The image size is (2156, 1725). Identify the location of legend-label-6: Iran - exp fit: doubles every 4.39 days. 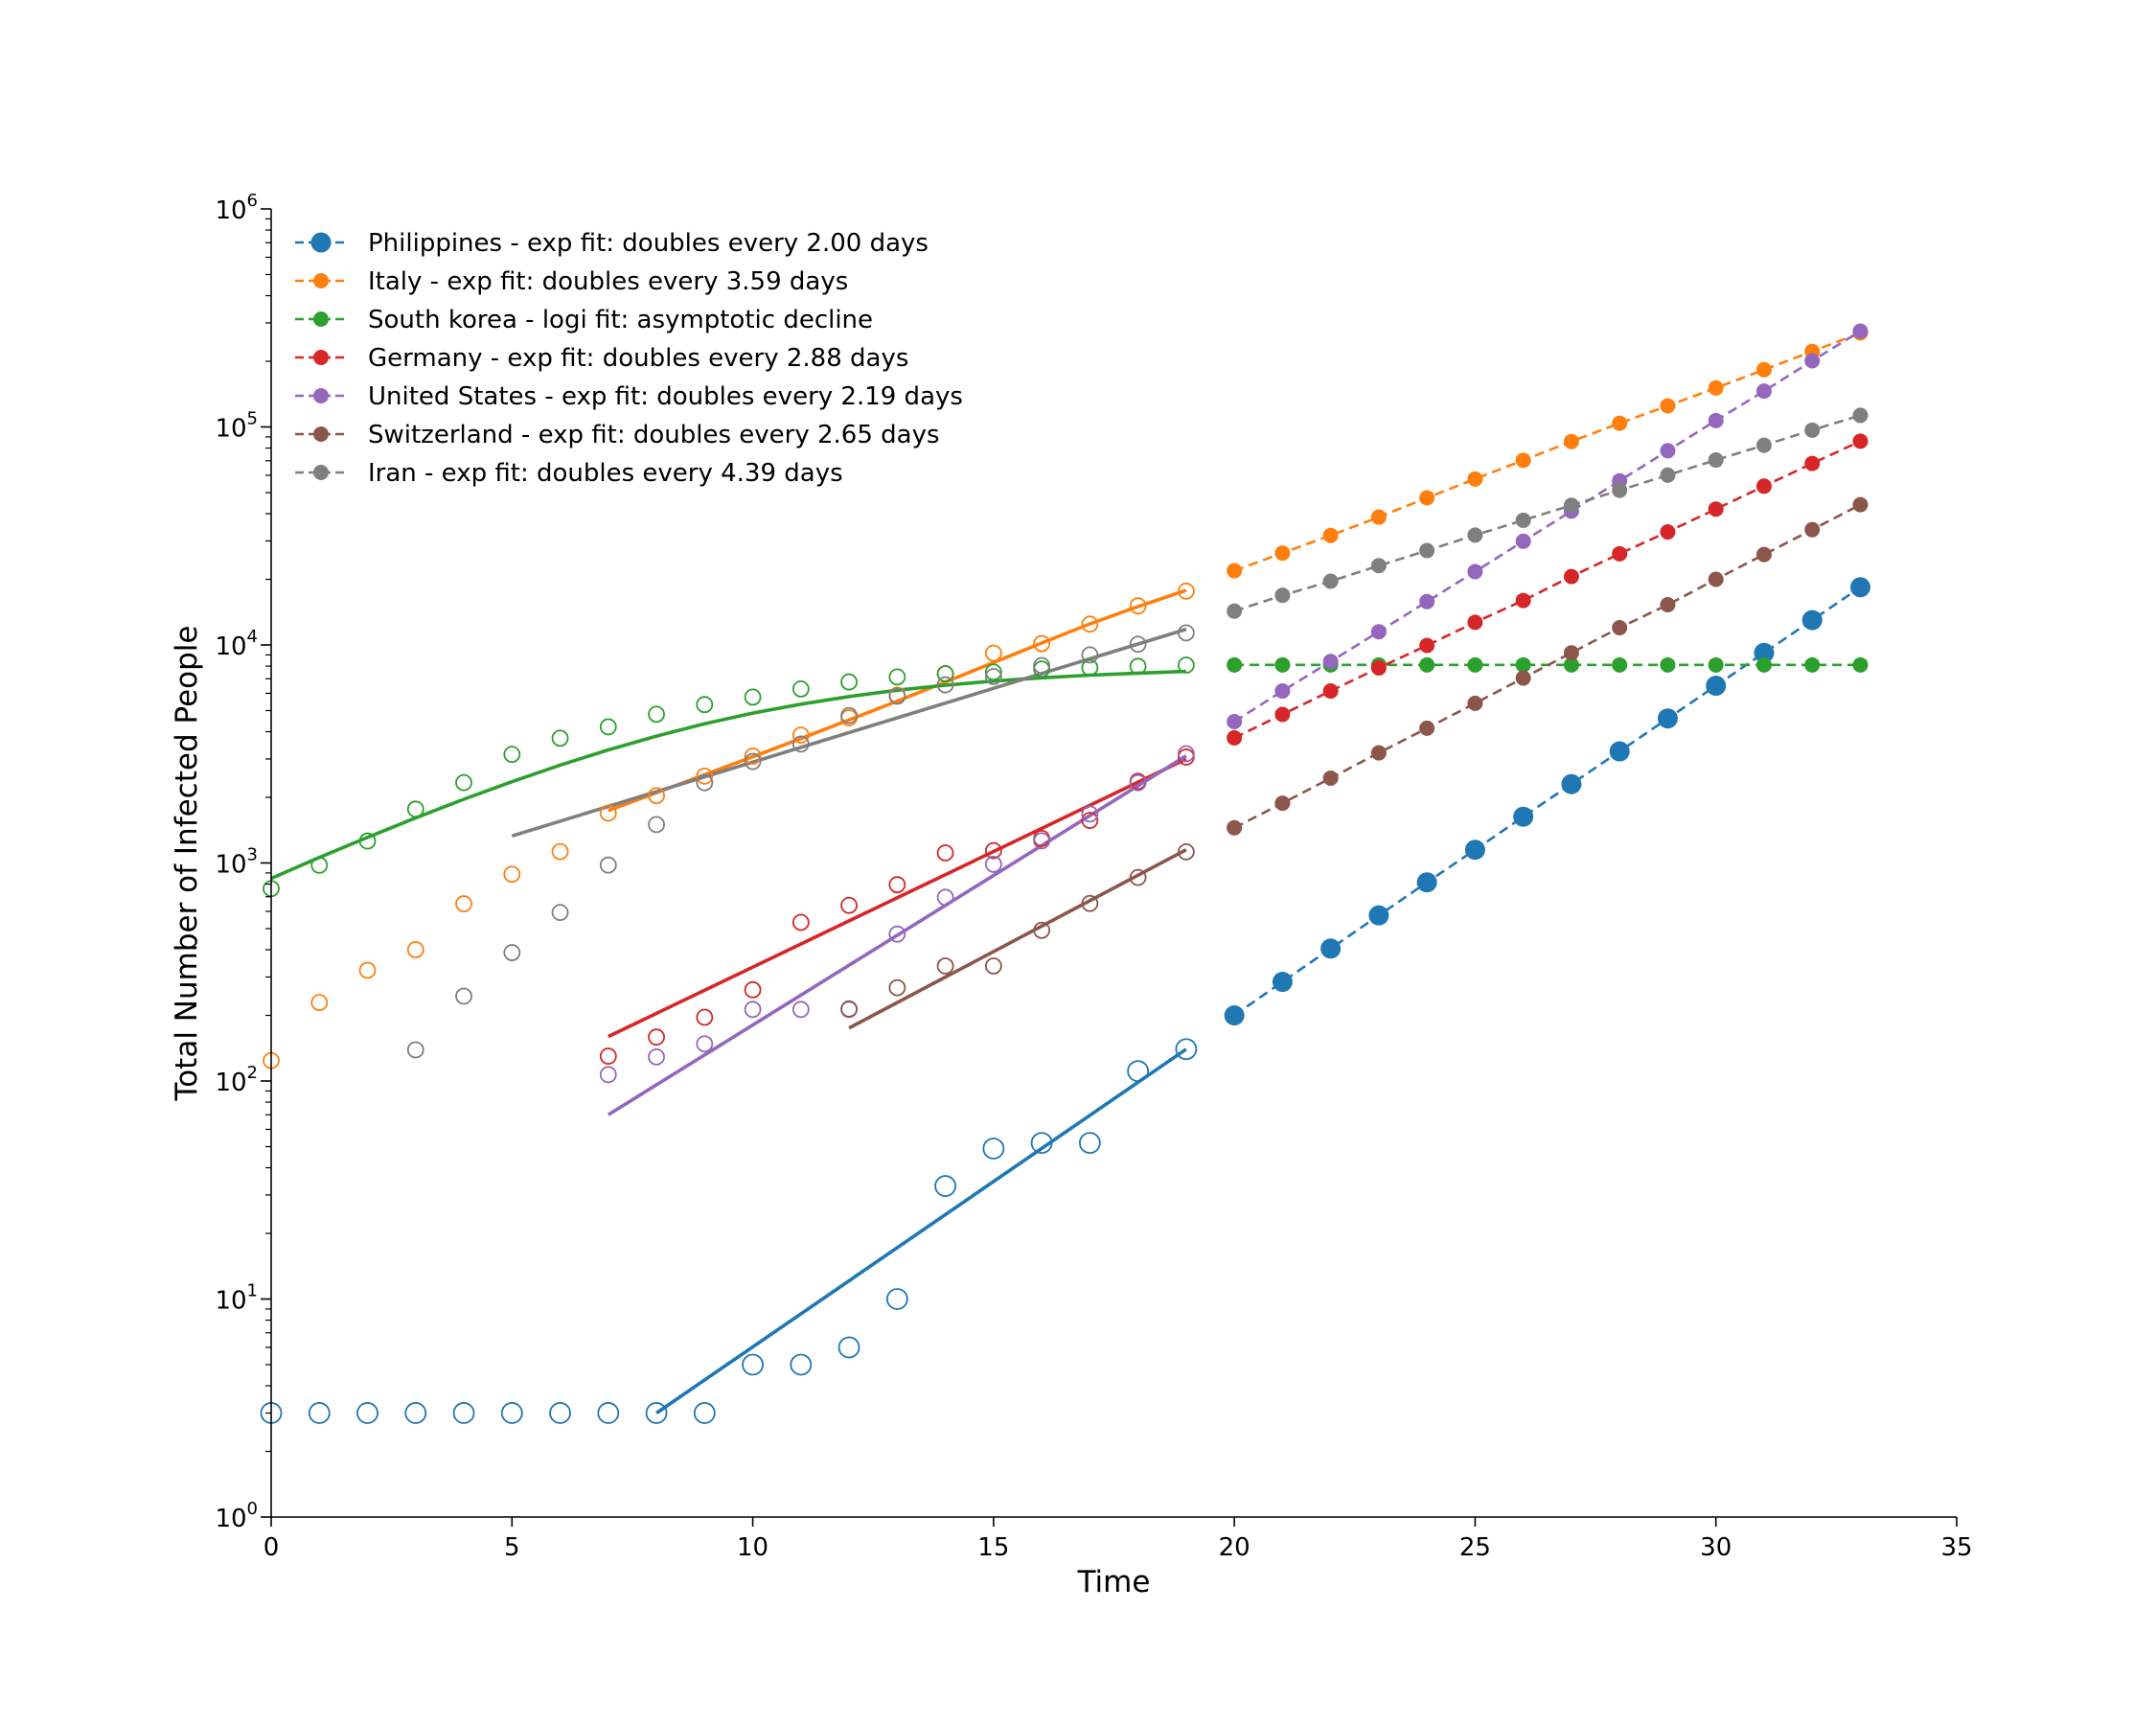
(605, 473).